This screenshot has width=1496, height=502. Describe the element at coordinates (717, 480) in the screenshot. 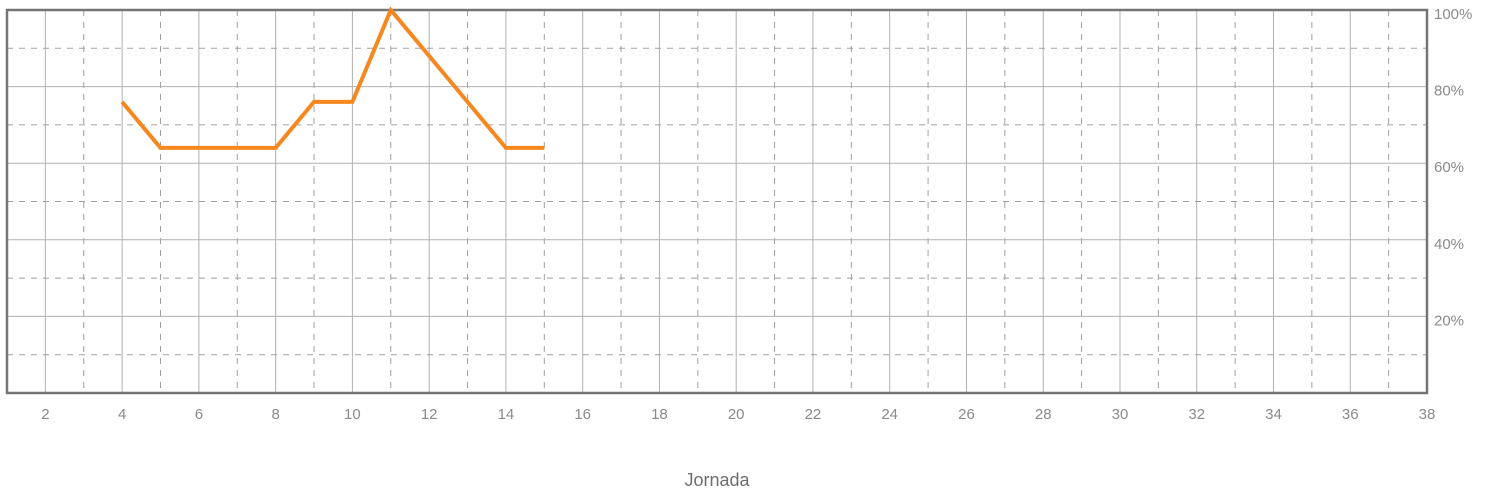

I see `x-axis-title: Jornada` at that location.